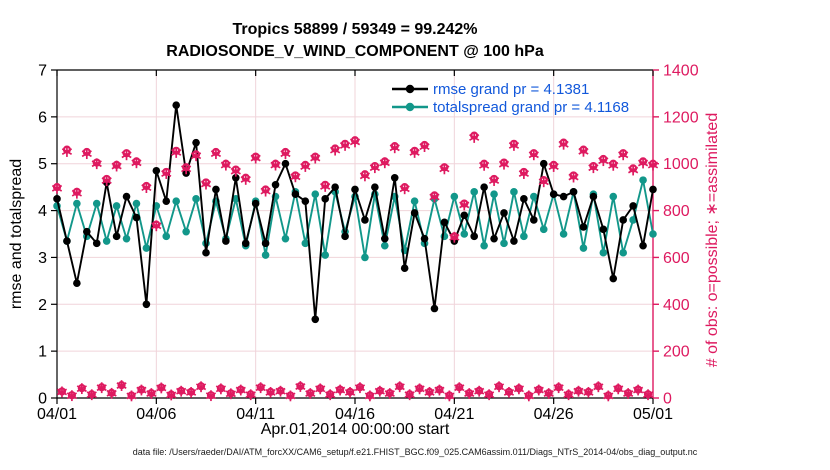 Image resolution: width=830 pixels, height=470 pixels. What do you see at coordinates (676, 352) in the screenshot?
I see `y-right-tick-label: 200` at bounding box center [676, 352].